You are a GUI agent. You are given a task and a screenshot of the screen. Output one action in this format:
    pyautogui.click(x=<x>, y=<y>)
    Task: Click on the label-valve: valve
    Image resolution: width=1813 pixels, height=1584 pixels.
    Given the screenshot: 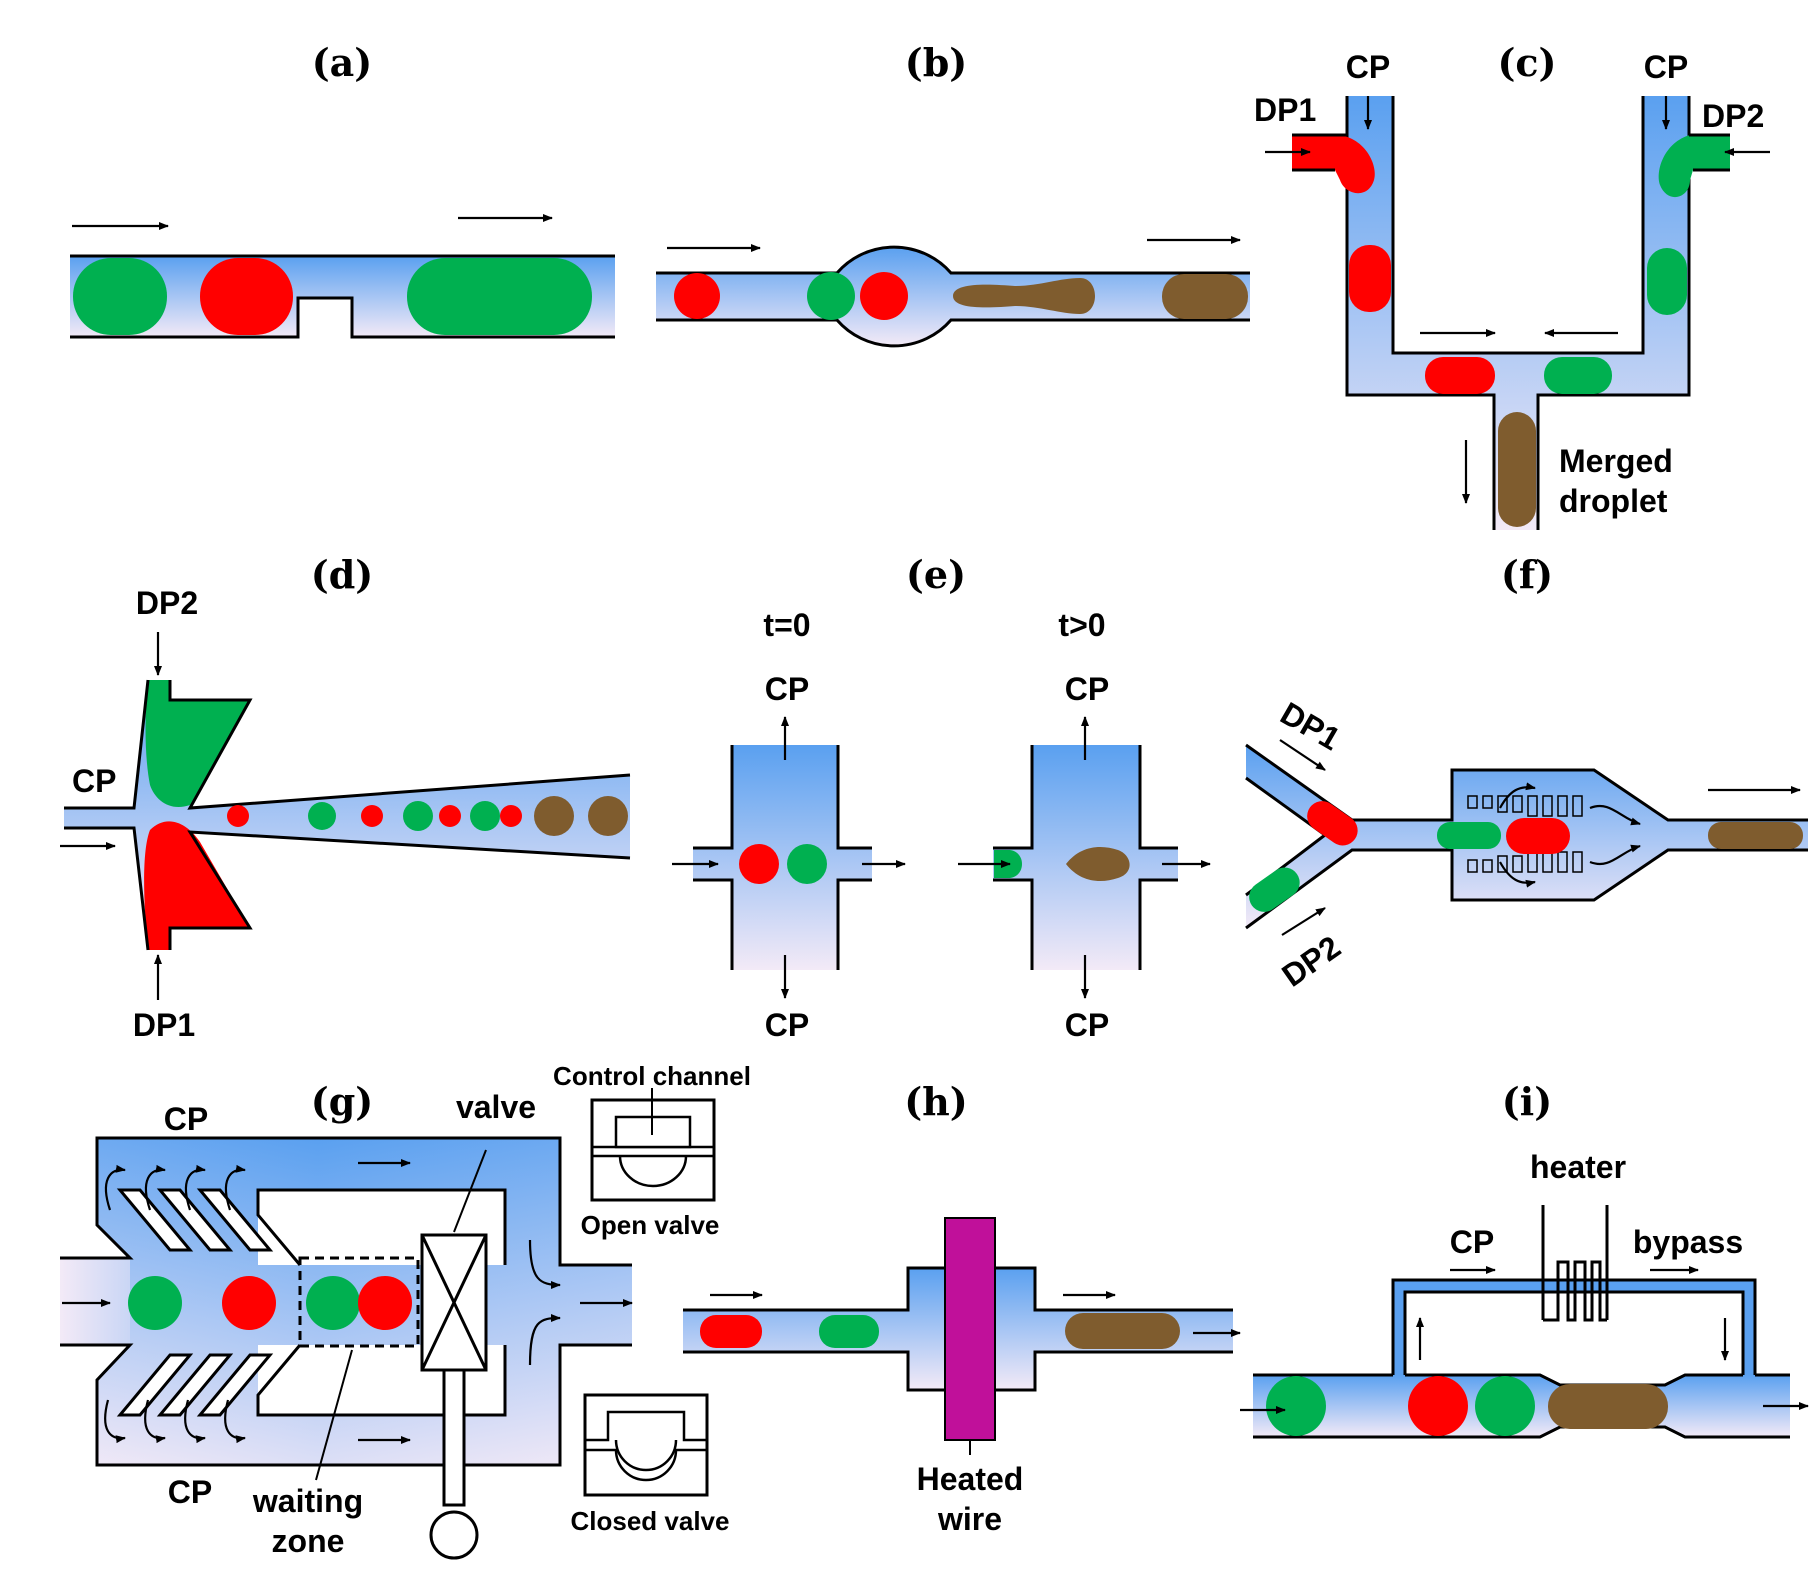 What is the action you would take?
    pyautogui.click(x=496, y=1107)
    